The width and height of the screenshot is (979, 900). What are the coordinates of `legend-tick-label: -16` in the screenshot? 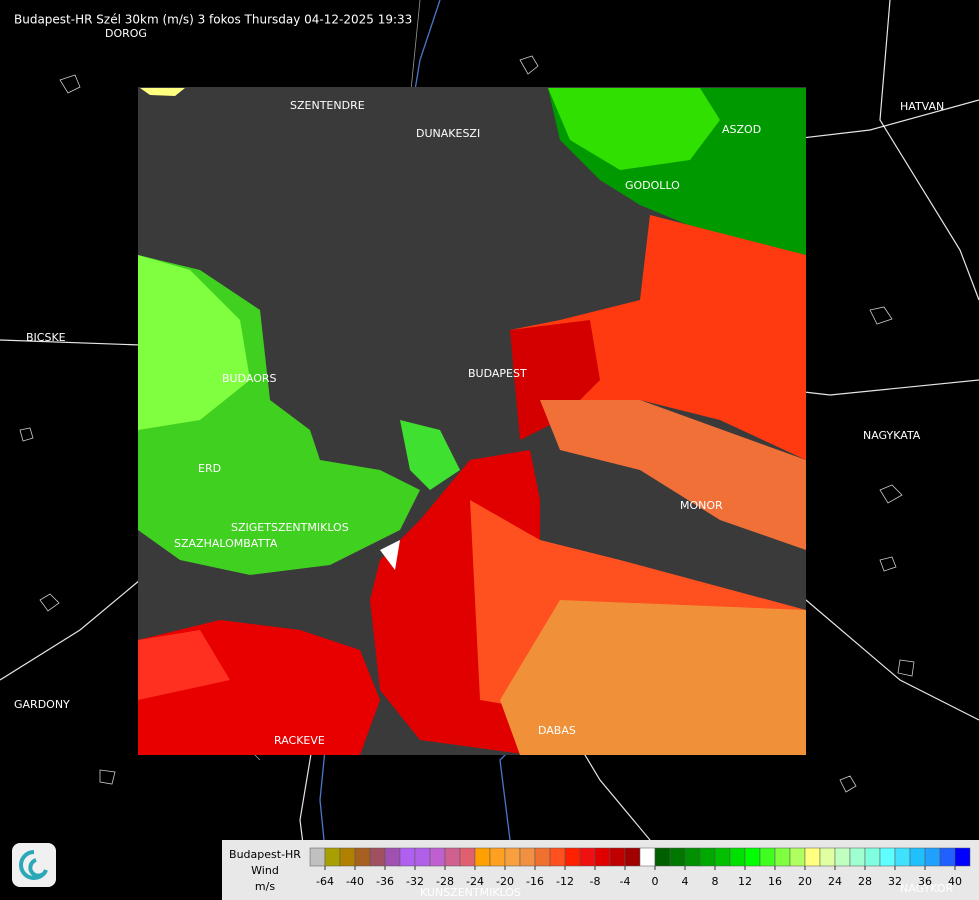 It's located at (535, 881).